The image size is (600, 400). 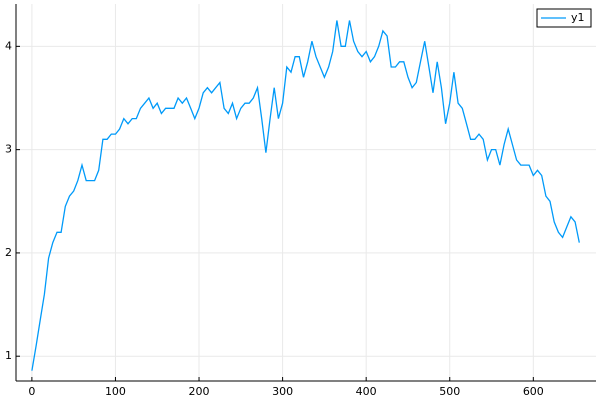 What do you see at coordinates (366, 391) in the screenshot?
I see `x-tick-label: 400` at bounding box center [366, 391].